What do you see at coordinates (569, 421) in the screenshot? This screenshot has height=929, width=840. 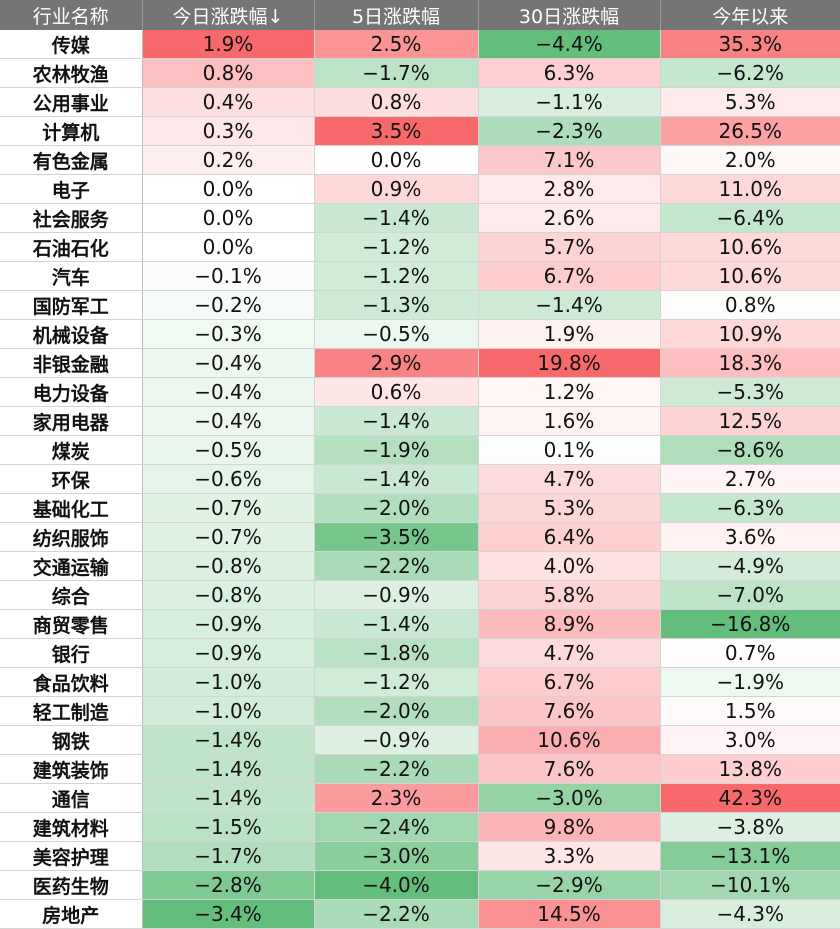 I see `30day-change-cell: 1.6%` at bounding box center [569, 421].